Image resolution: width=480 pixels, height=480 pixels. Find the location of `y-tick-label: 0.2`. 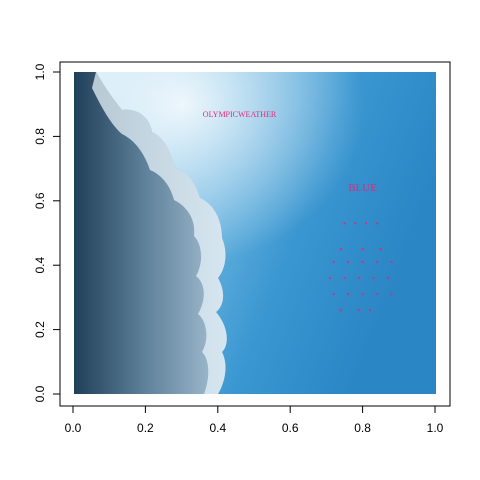

y-tick-label: 0.2 is located at coordinates (40, 329).